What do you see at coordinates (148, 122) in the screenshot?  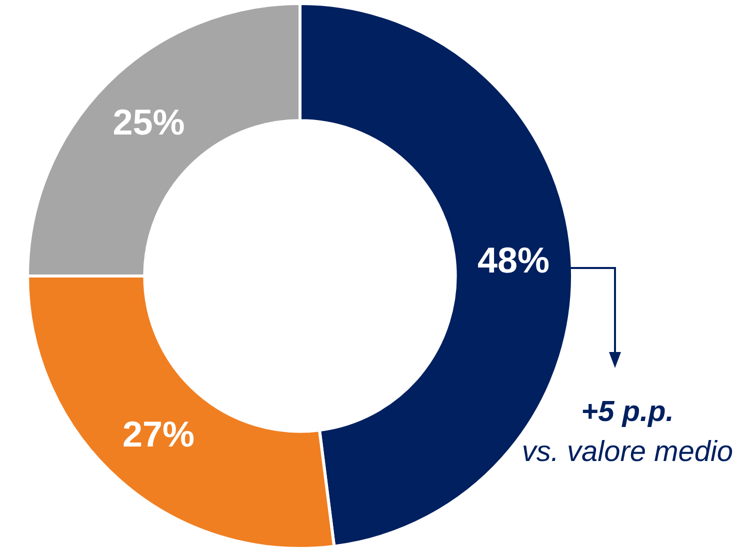 I see `data-label: 25%` at bounding box center [148, 122].